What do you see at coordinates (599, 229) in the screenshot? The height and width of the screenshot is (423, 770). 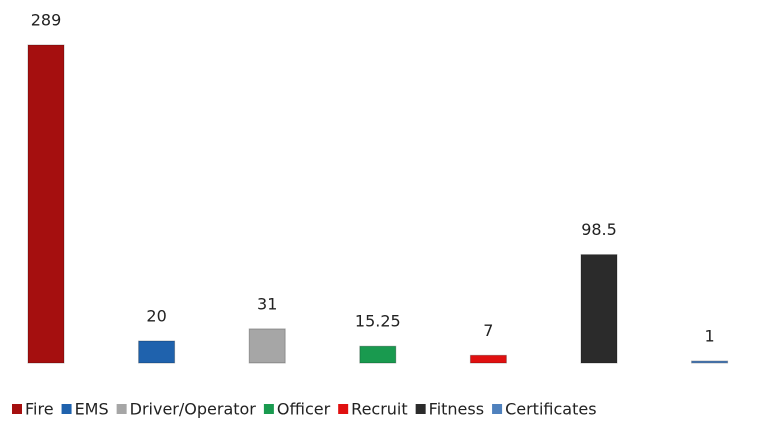 I see `data-label: 98.5` at bounding box center [599, 229].